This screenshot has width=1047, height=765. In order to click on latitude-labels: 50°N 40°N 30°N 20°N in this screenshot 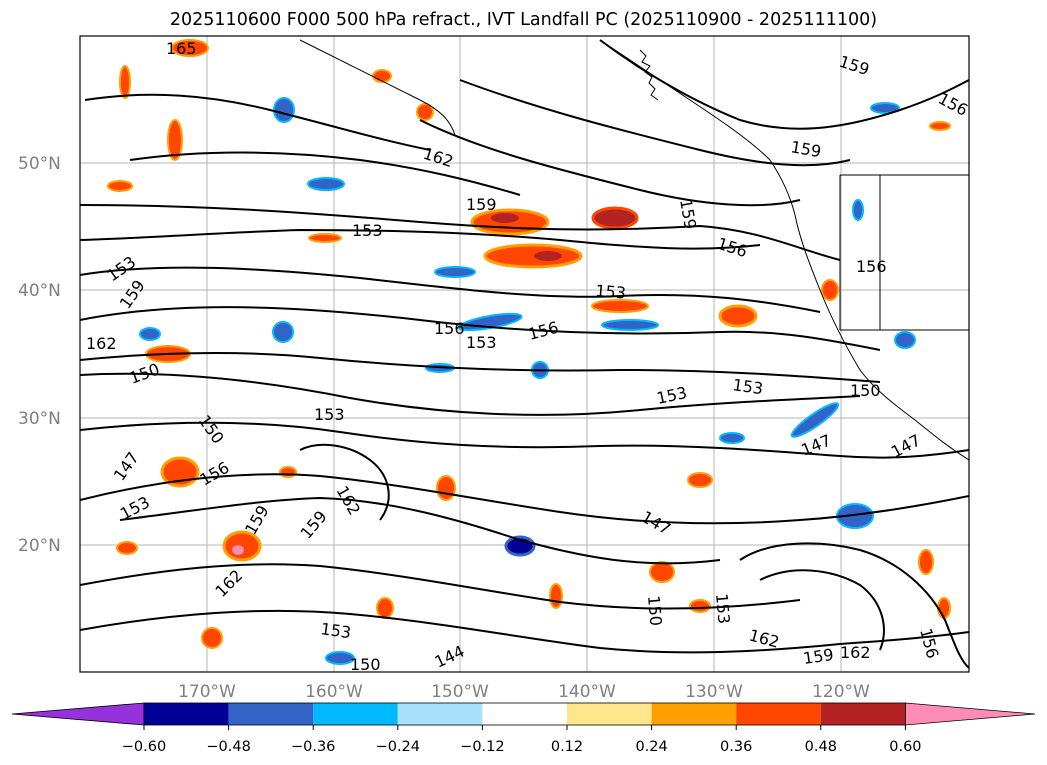, I will do `click(39, 355)`.